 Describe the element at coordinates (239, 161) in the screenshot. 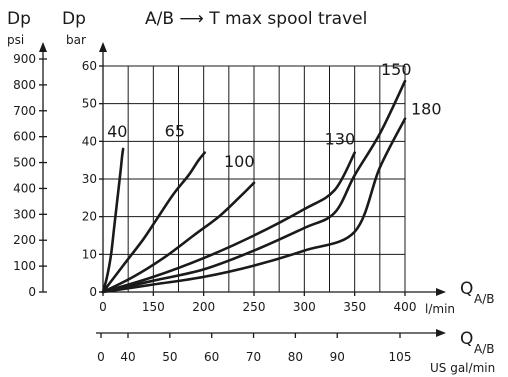

I see `curve-label-100: 100` at that location.